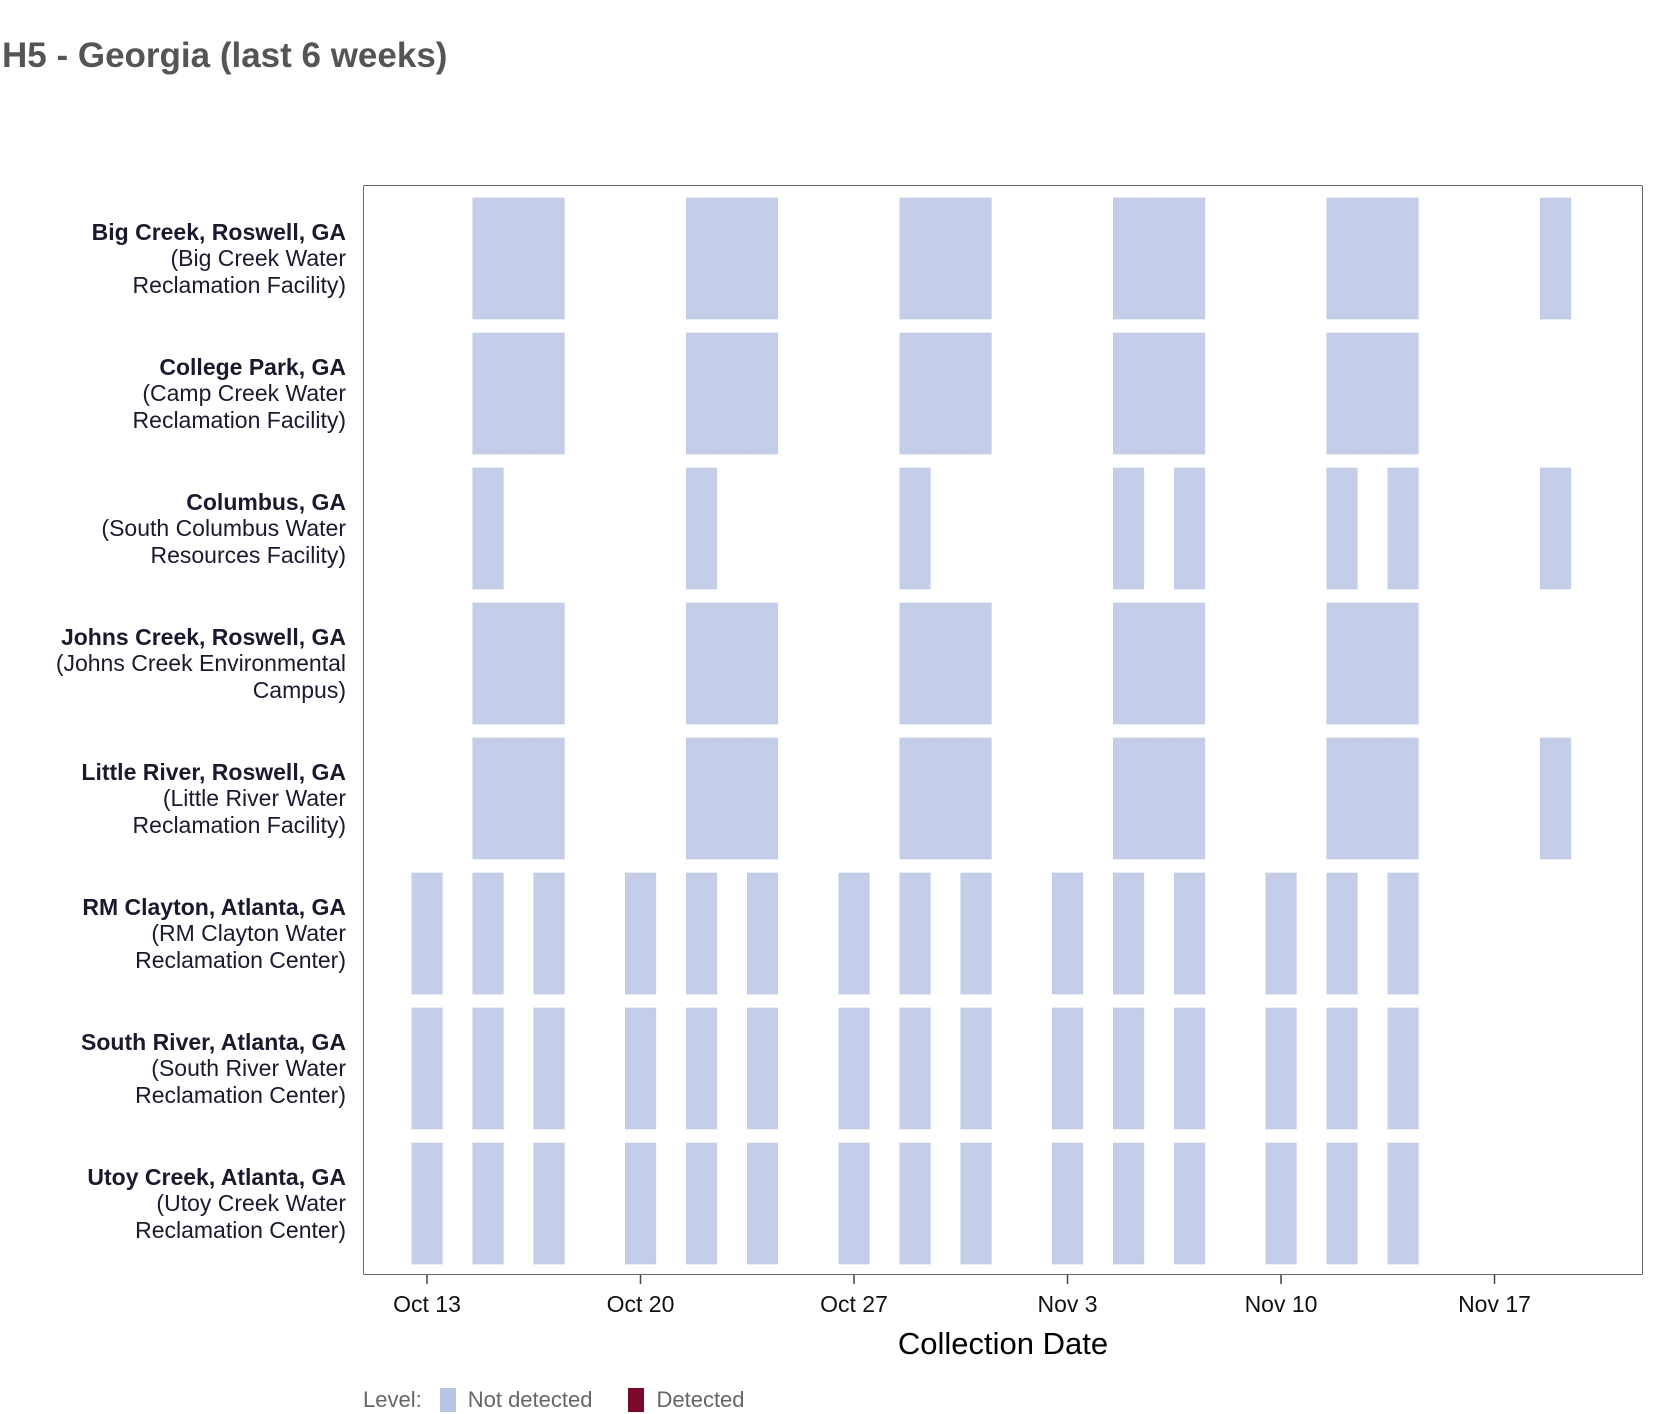  I want to click on chart-title: H5 - Georgia (last 6 weeks), so click(225, 55).